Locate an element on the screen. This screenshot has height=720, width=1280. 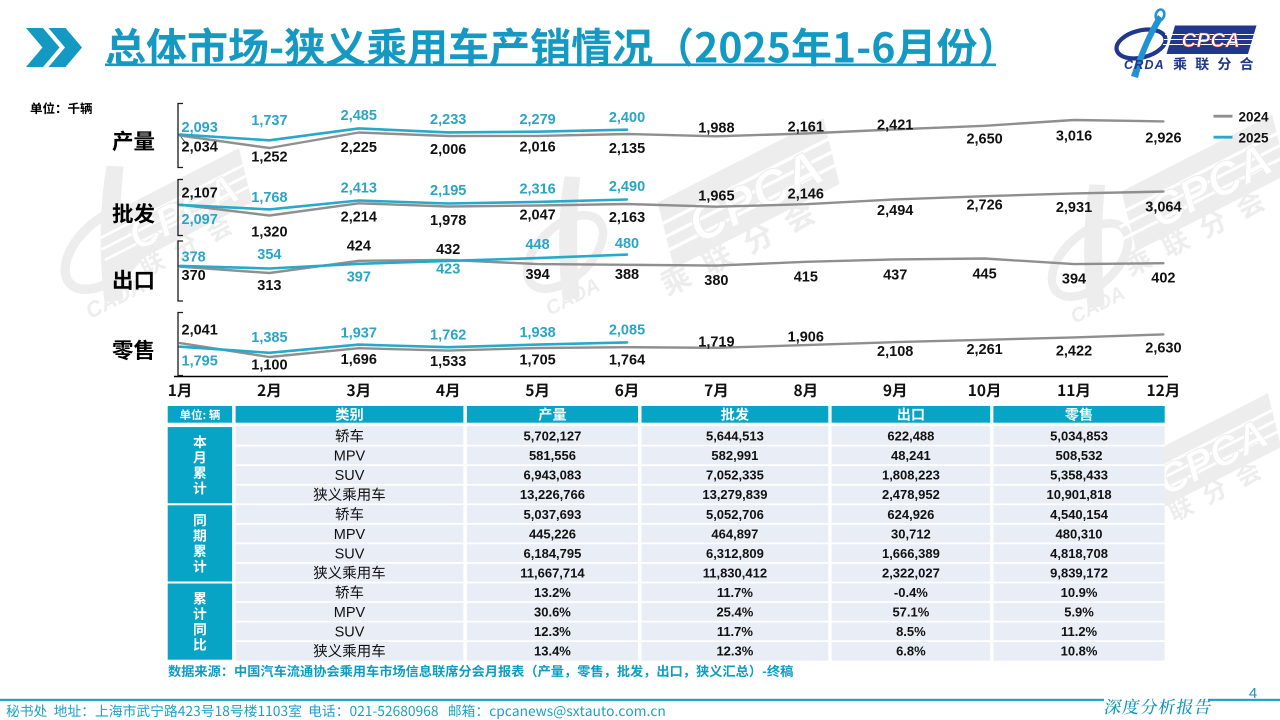
svg-text: 313 is located at coordinates (269, 286).